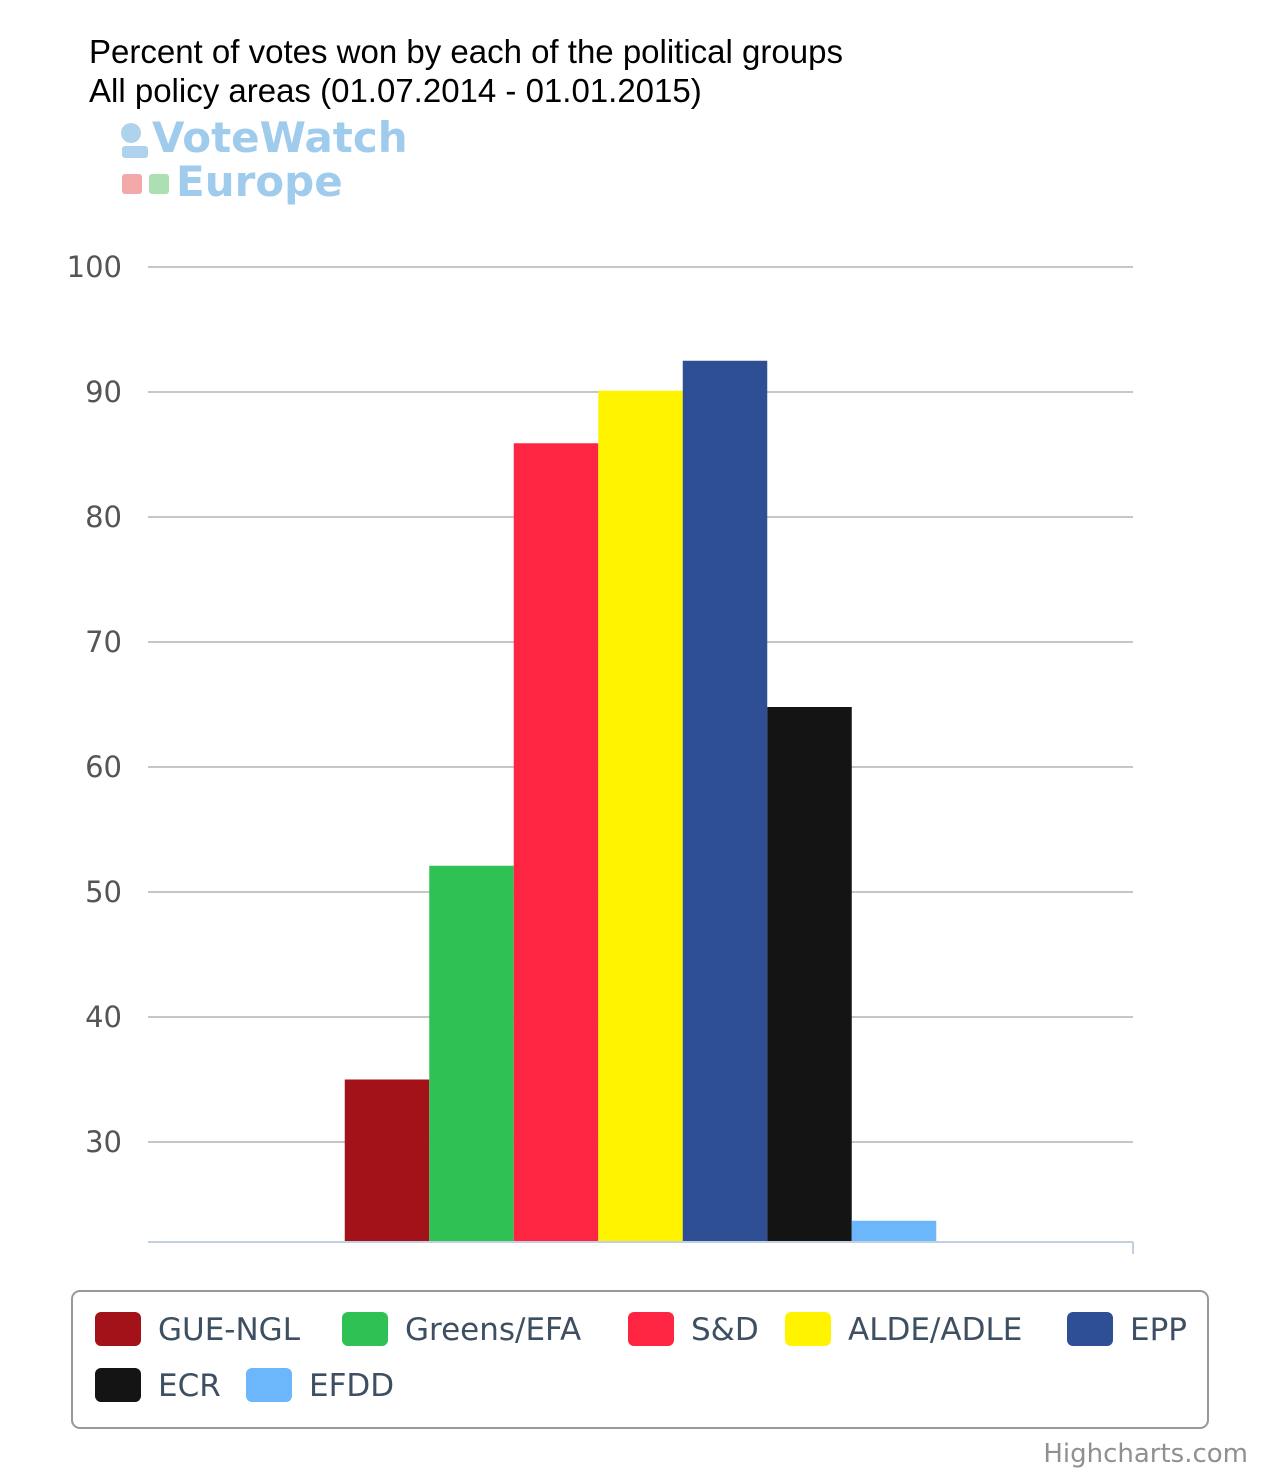 The image size is (1280, 1478). I want to click on y-tick-label: 70, so click(103, 642).